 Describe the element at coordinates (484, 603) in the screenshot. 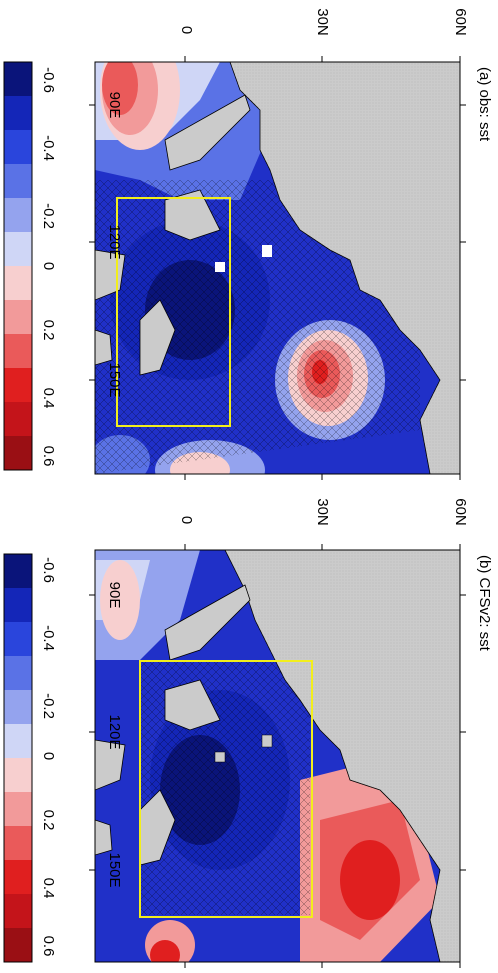

I see `panel-title-b: (b) CFSv2: sst` at that location.